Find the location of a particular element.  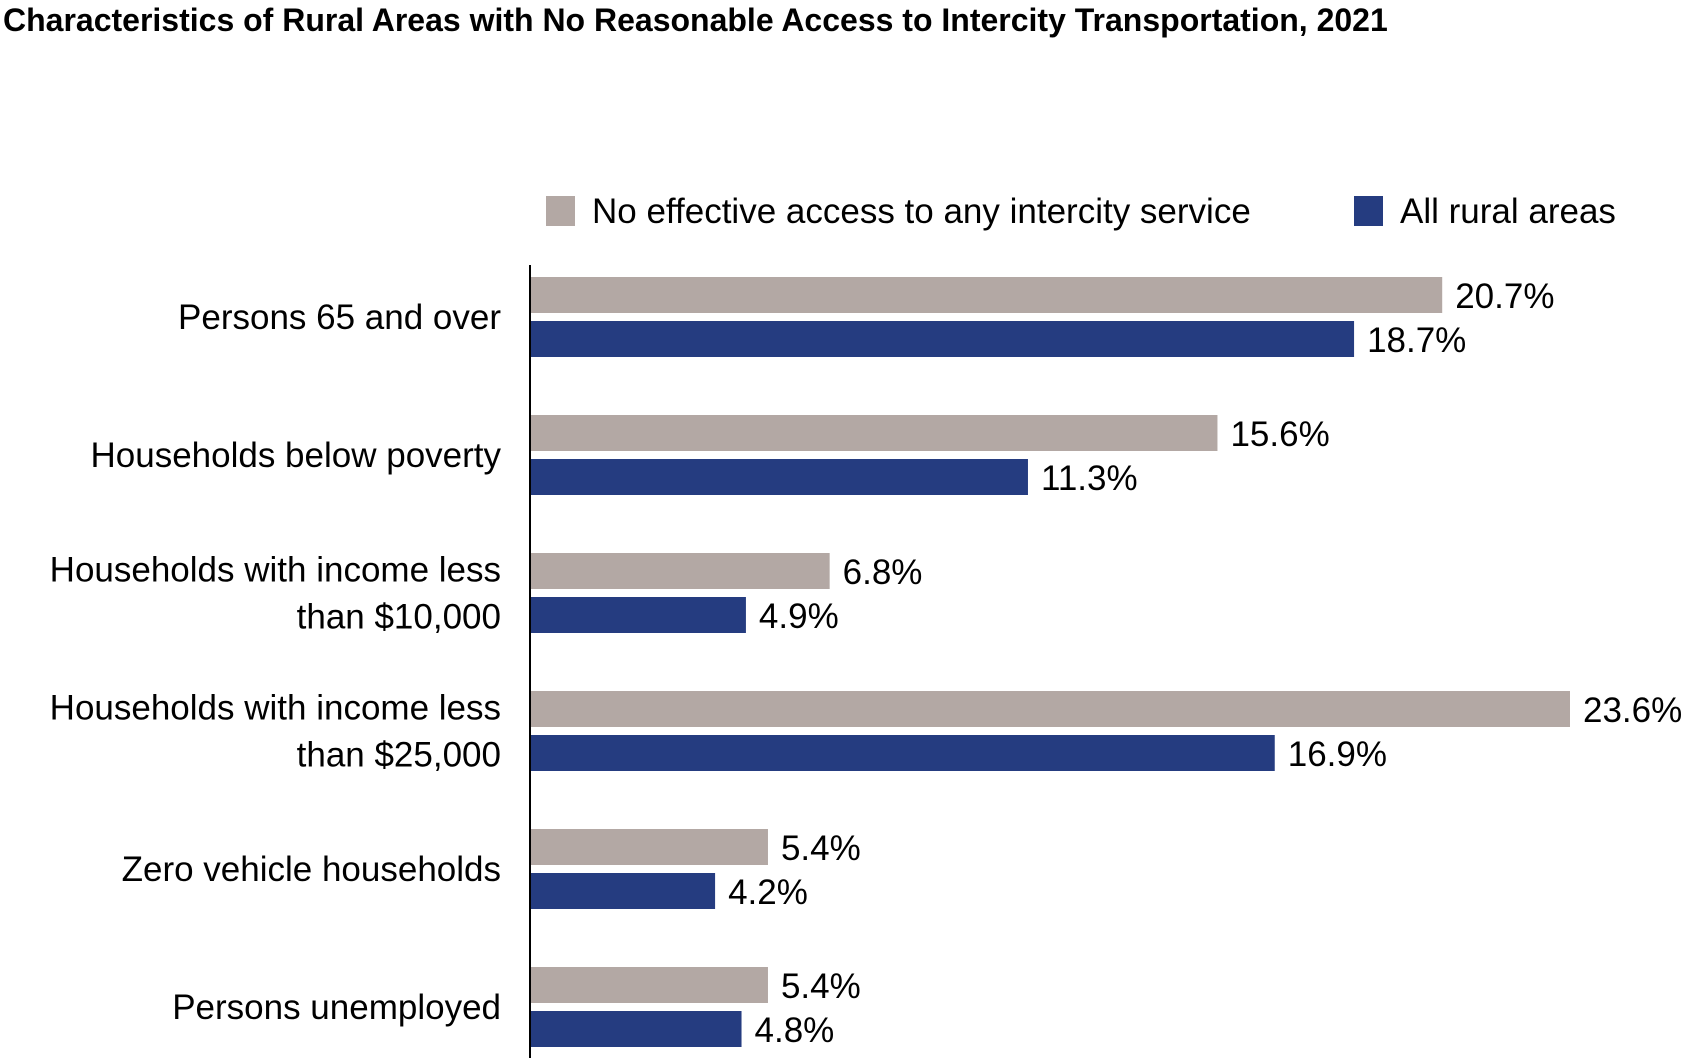

category-label-3: Households with income less than $10,000 is located at coordinates (275, 594).